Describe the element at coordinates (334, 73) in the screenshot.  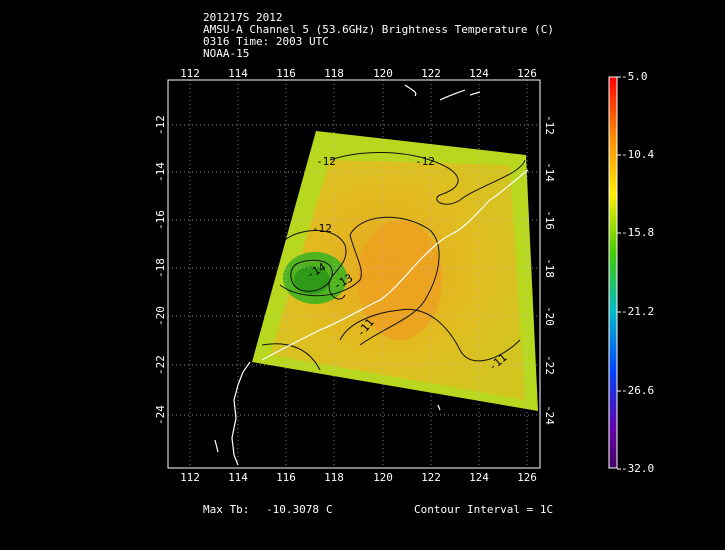
I see `lon-tick-top: 118` at that location.